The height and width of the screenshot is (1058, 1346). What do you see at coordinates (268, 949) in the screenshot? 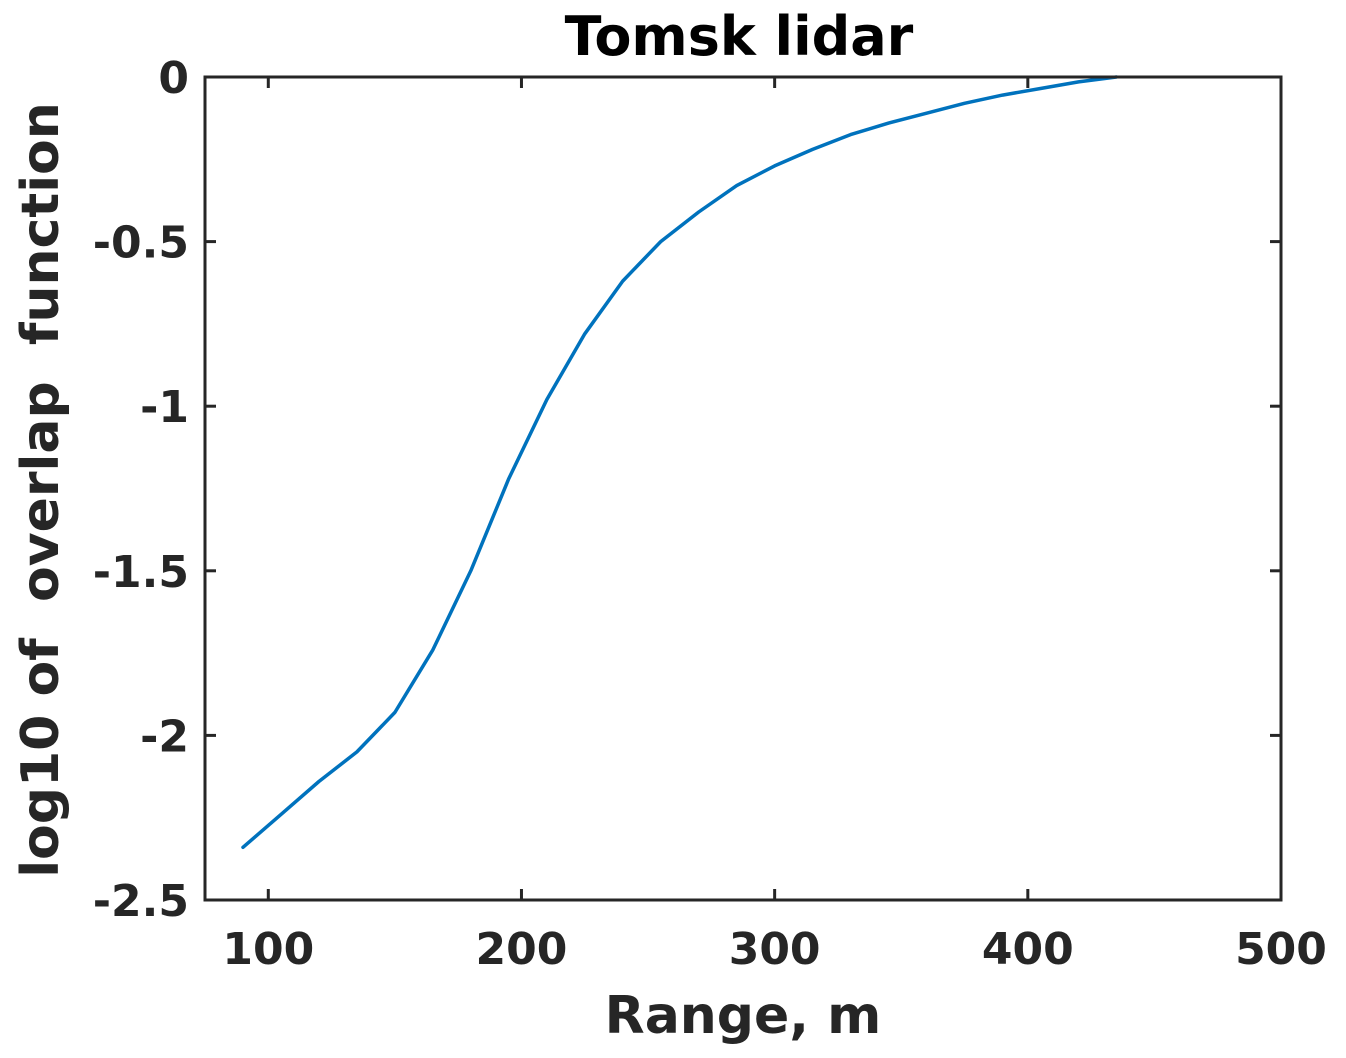
I see `x-tick-label: 100` at bounding box center [268, 949].